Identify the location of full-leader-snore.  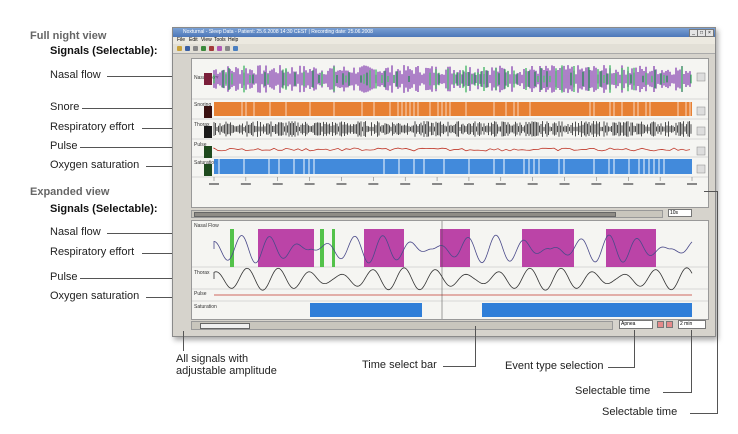
(136, 108).